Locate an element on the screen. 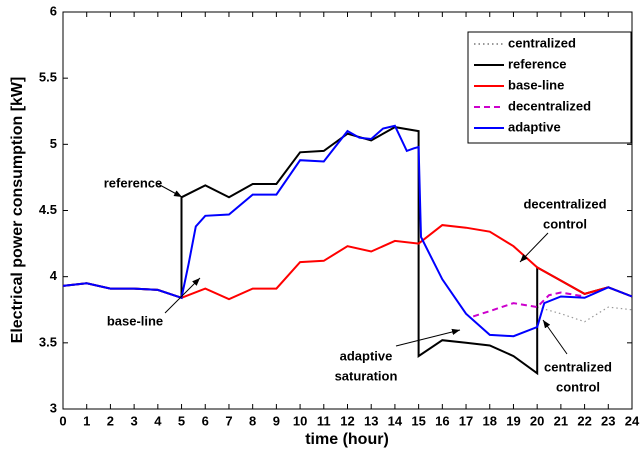 The height and width of the screenshot is (456, 644). x-tick-label: 14 is located at coordinates (395, 420).